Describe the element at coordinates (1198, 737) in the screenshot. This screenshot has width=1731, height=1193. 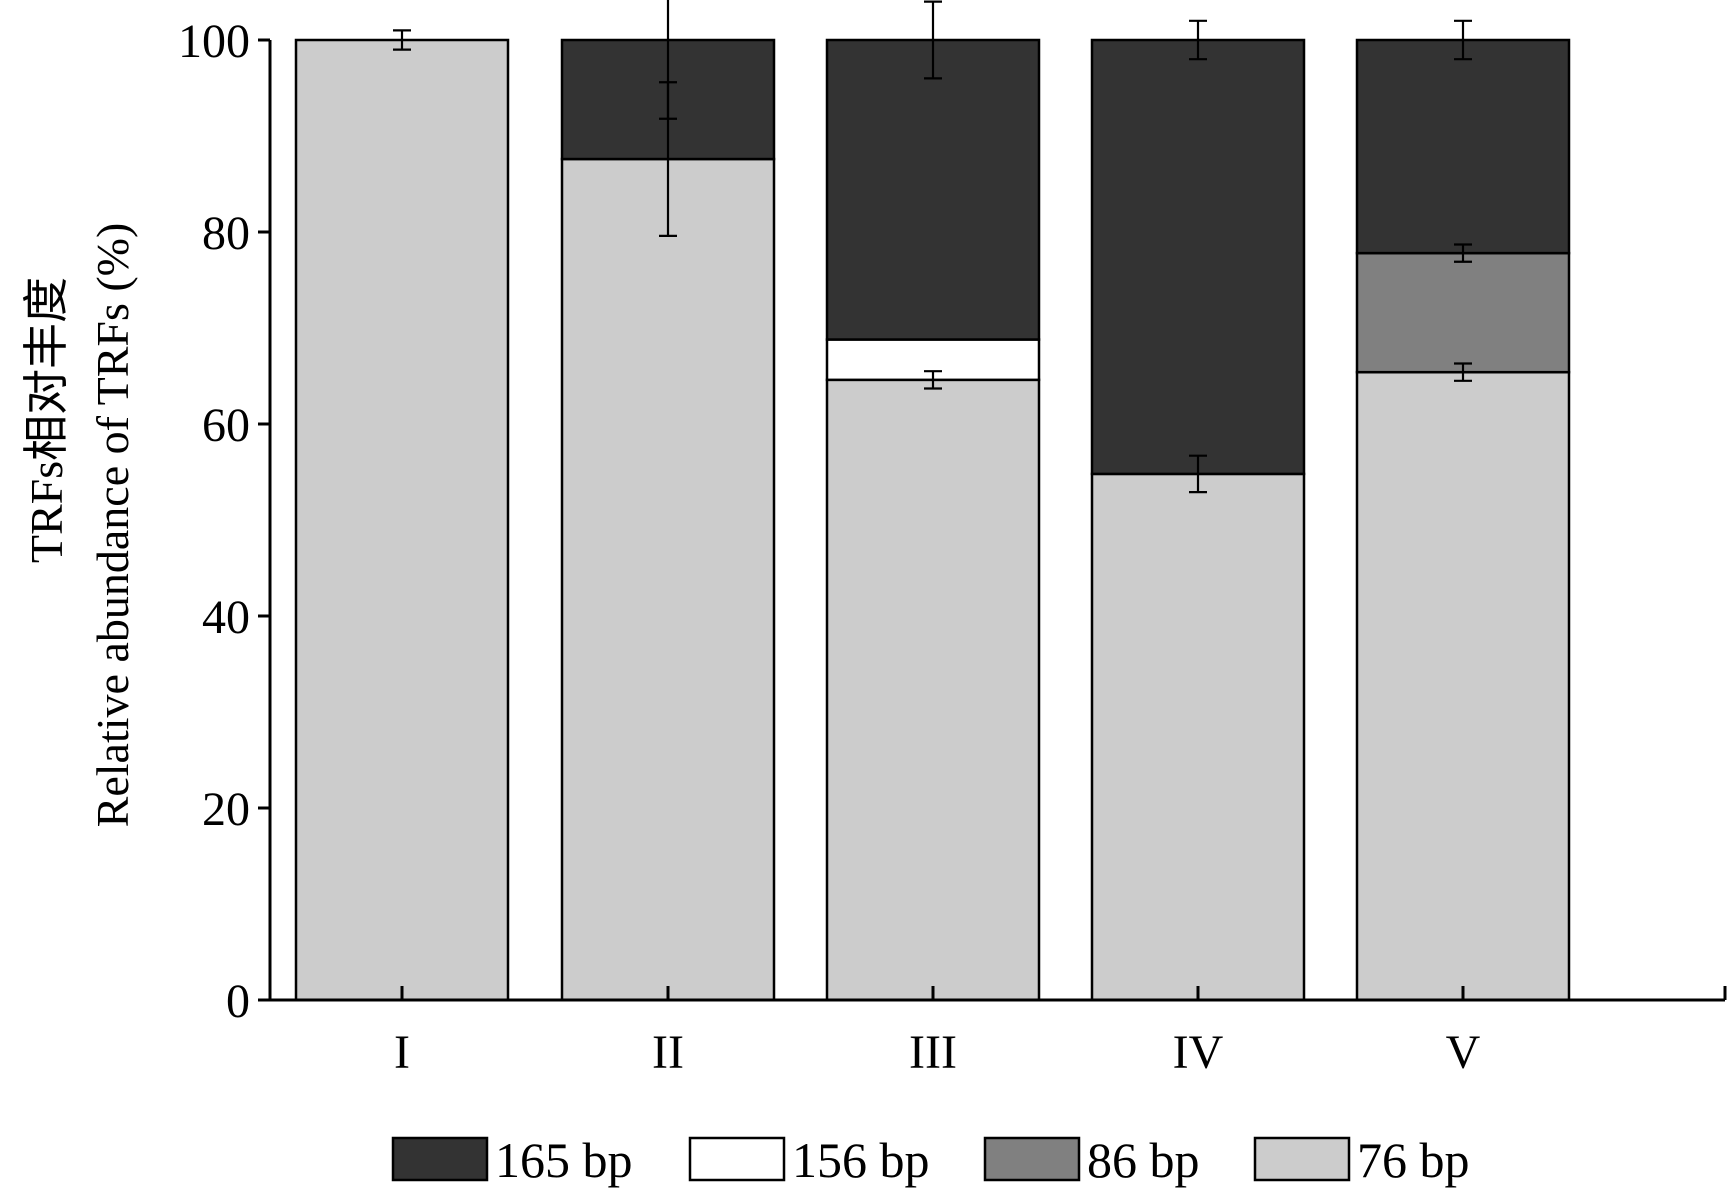
I see `bar-iv-76-bp` at that location.